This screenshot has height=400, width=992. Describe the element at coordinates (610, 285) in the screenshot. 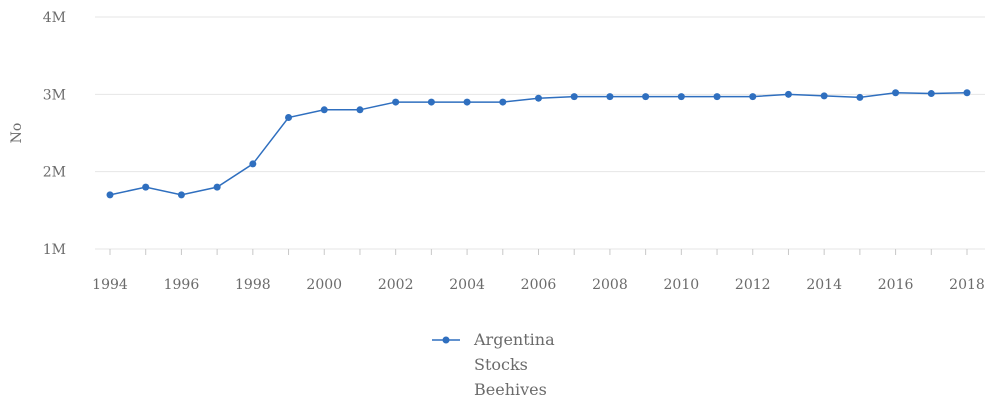

I see `x-tick-label: 2008` at that location.